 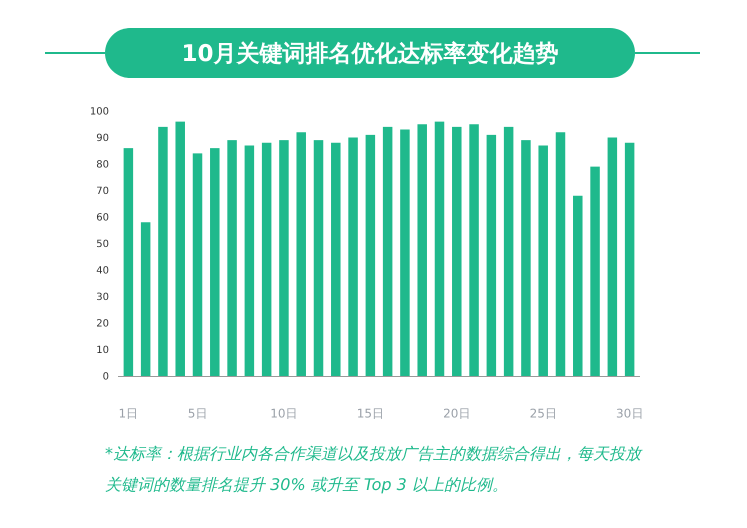 What do you see at coordinates (128, 413) in the screenshot?
I see `x-tick-label: 1日` at bounding box center [128, 413].